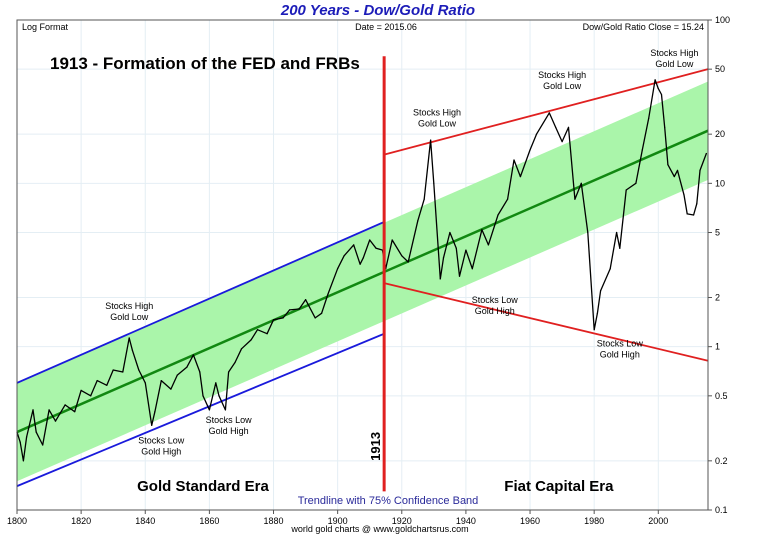  What do you see at coordinates (377, 274) in the screenshot?
I see `vertical-marker: 1913` at bounding box center [377, 274].